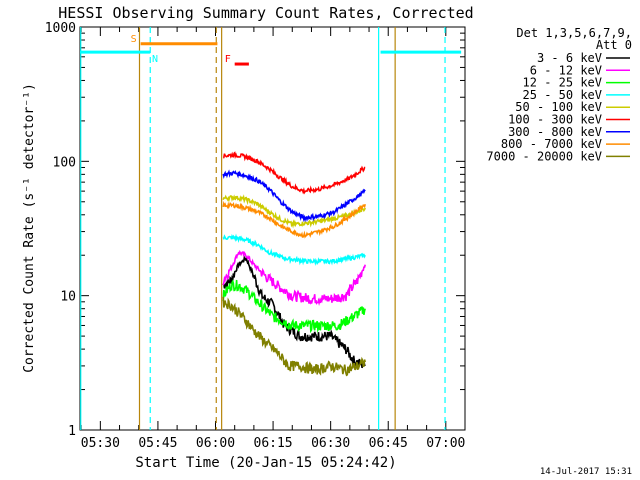 The width and height of the screenshot is (640, 480). What do you see at coordinates (273, 443) in the screenshot?
I see `x-tick-label: 06:15` at bounding box center [273, 443].